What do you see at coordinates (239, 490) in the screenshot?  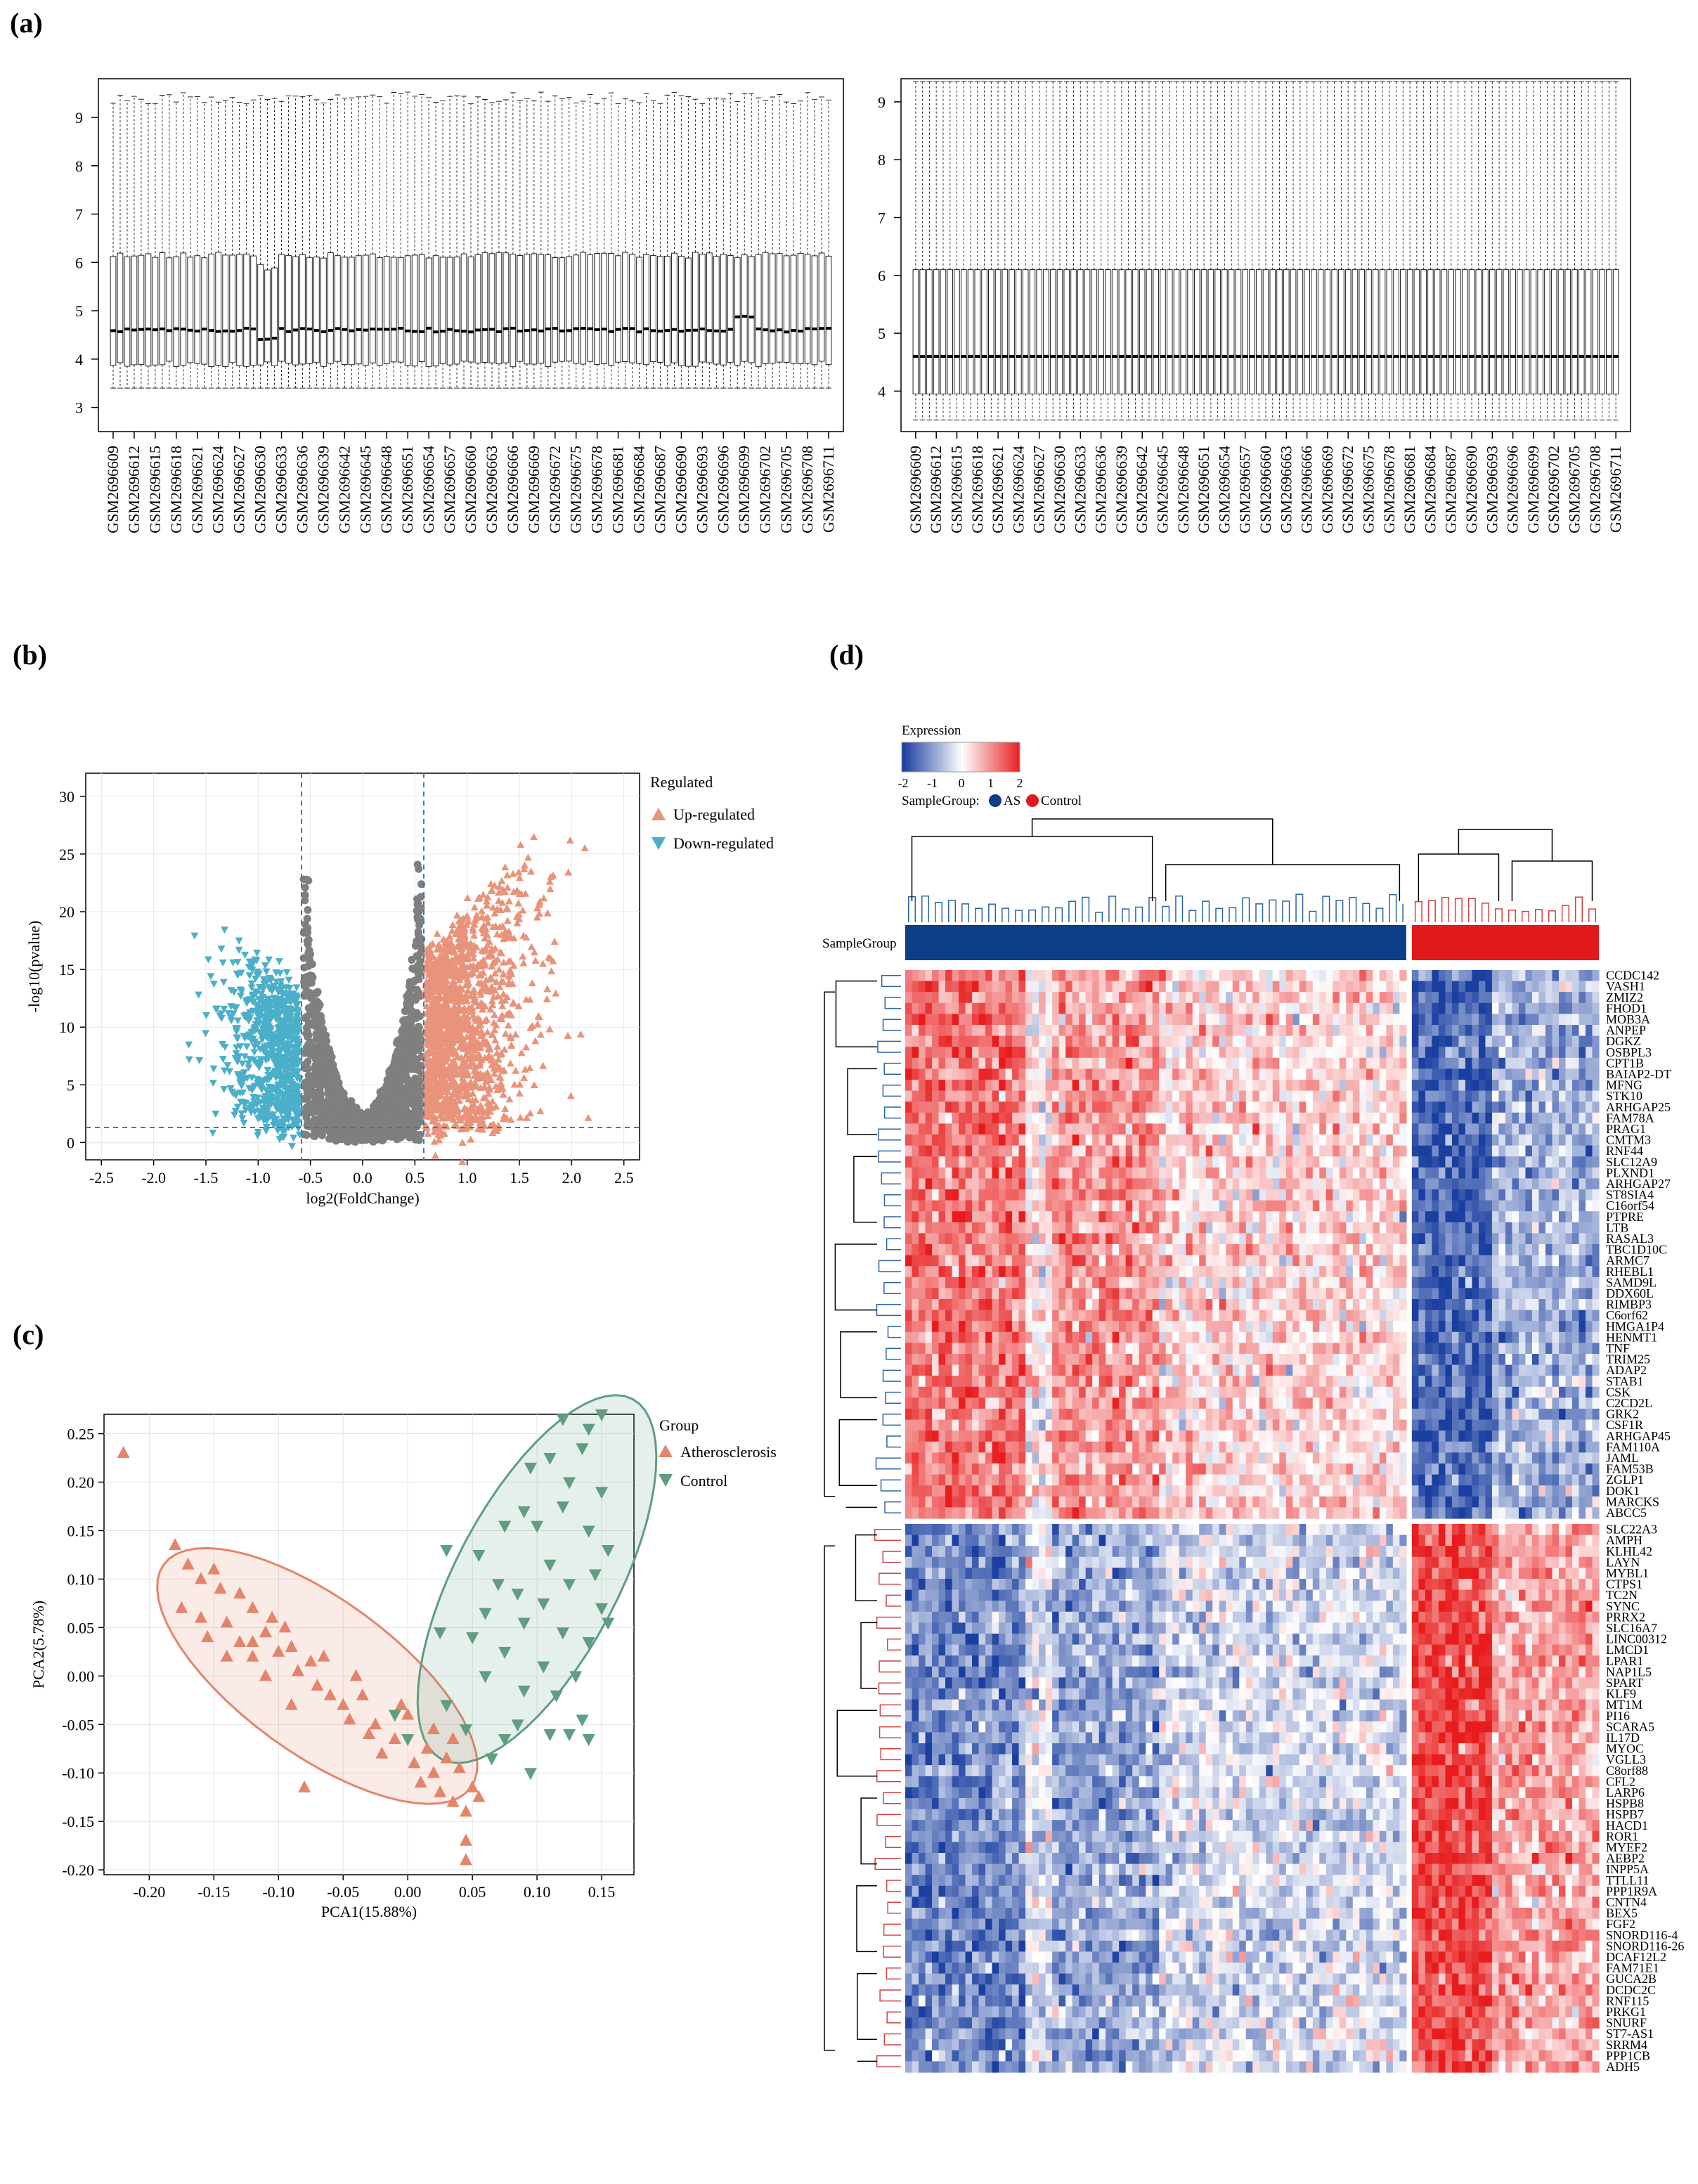 I see `x-tick-label: GSM2696627` at bounding box center [239, 490].